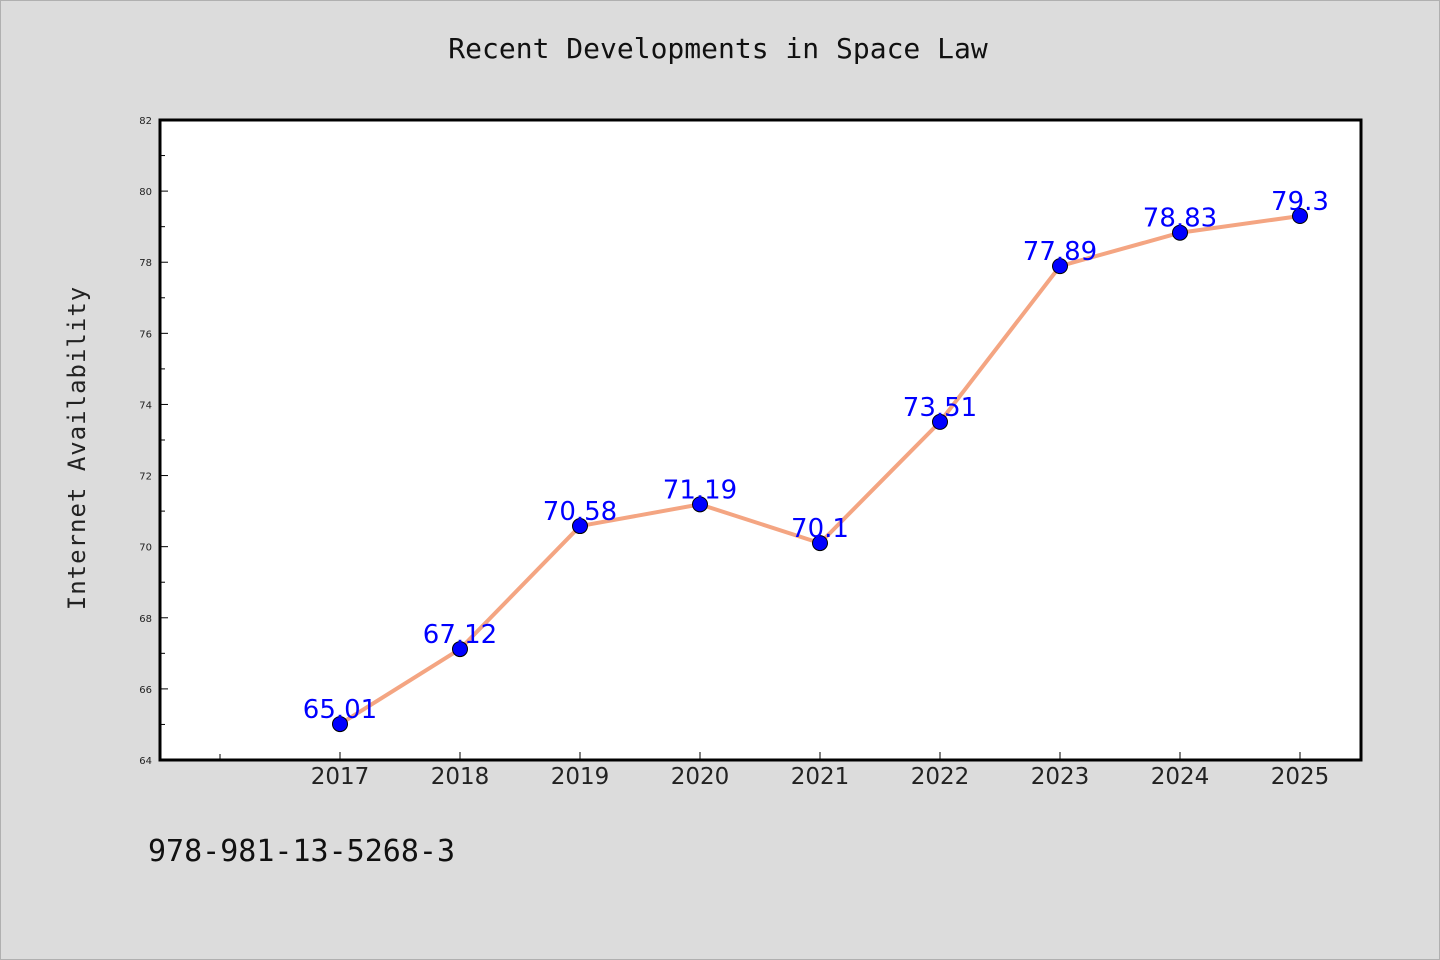 This screenshot has width=1440, height=960. Describe the element at coordinates (145, 548) in the screenshot. I see `y-tick-label-3: 70` at that location.